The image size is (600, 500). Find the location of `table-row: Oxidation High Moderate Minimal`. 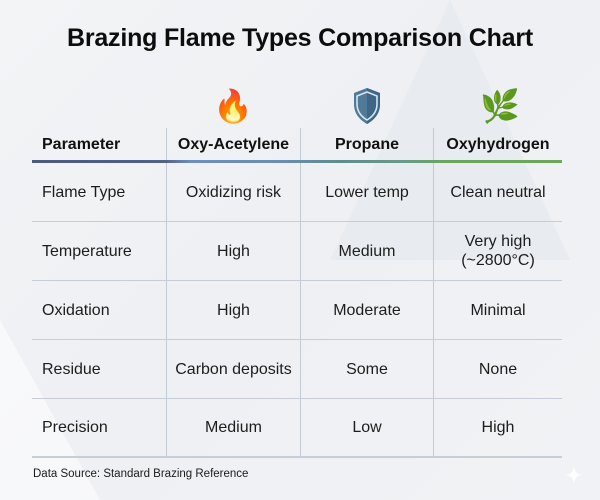

table-row: Oxidation High Moderate Minimal is located at coordinates (297, 310).